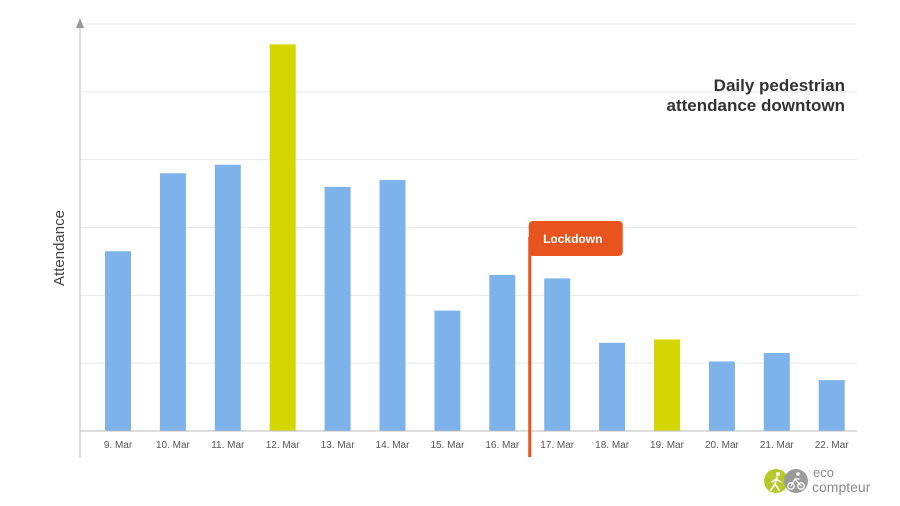 The height and width of the screenshot is (506, 900). What do you see at coordinates (59, 248) in the screenshot?
I see `y-axis-label: Attendance` at bounding box center [59, 248].